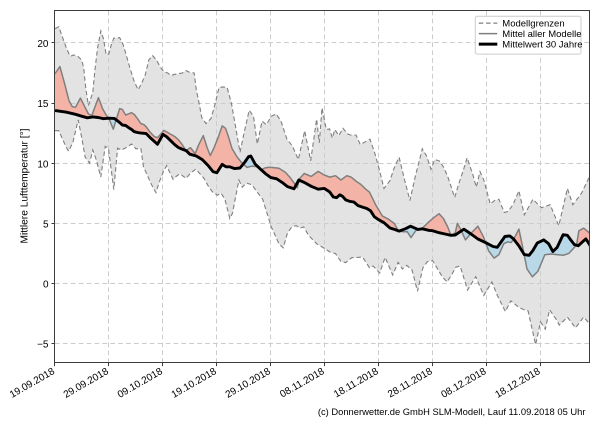 The height and width of the screenshot is (425, 600). Describe the element at coordinates (541, 34) in the screenshot. I see `svg-text: Mittel aller Modelle` at that location.